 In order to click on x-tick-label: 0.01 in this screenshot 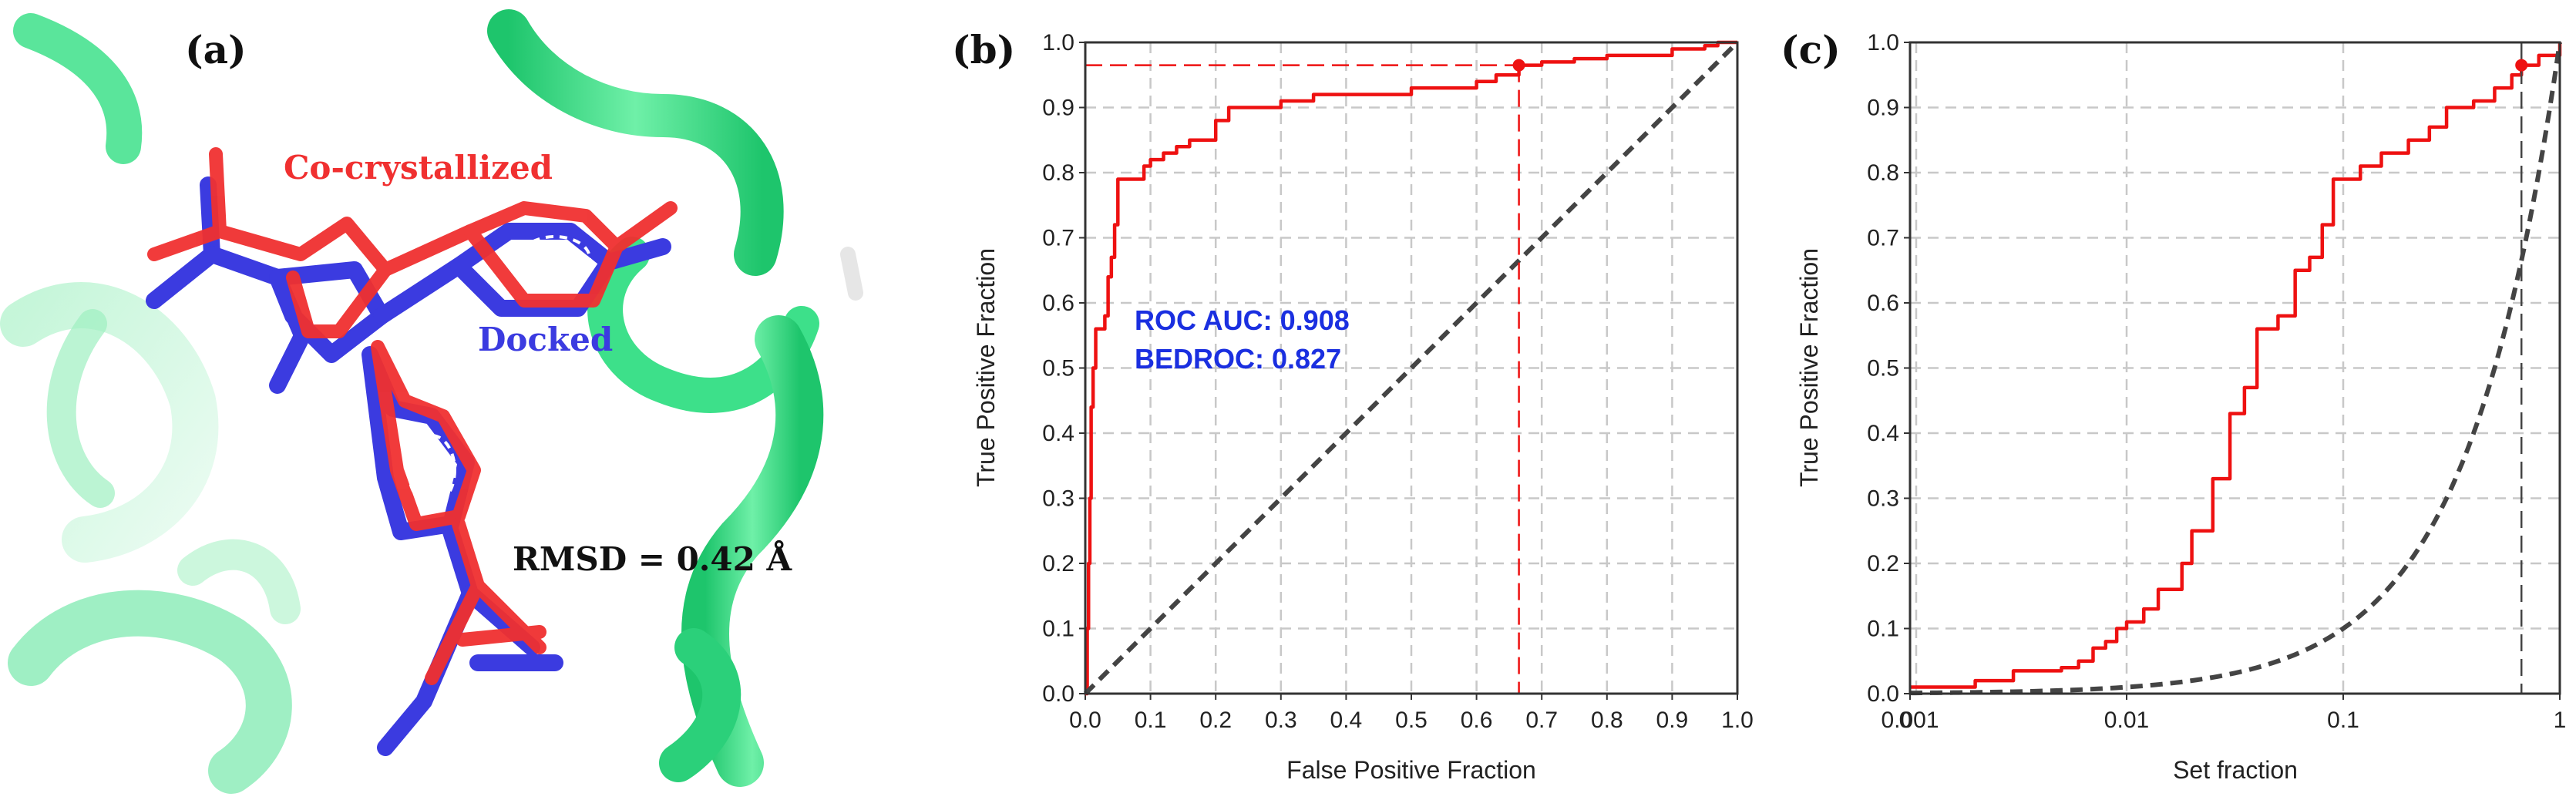, I will do `click(2126, 721)`.